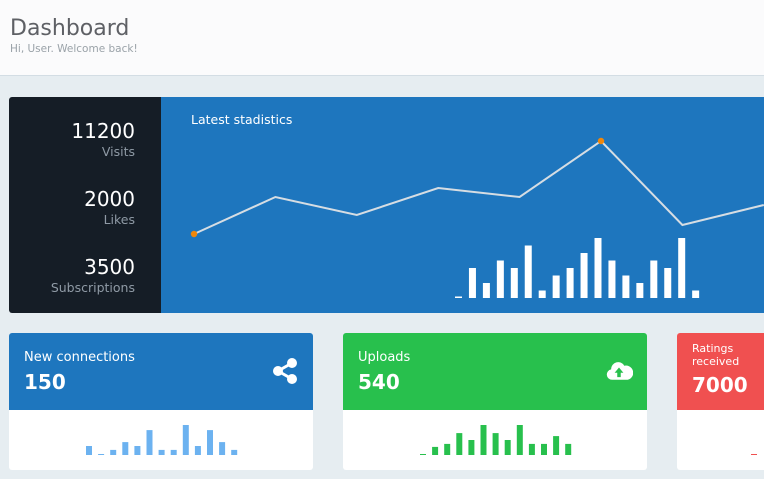 This screenshot has width=764, height=479. Describe the element at coordinates (70, 28) in the screenshot. I see `page-title: Dashboard` at that location.